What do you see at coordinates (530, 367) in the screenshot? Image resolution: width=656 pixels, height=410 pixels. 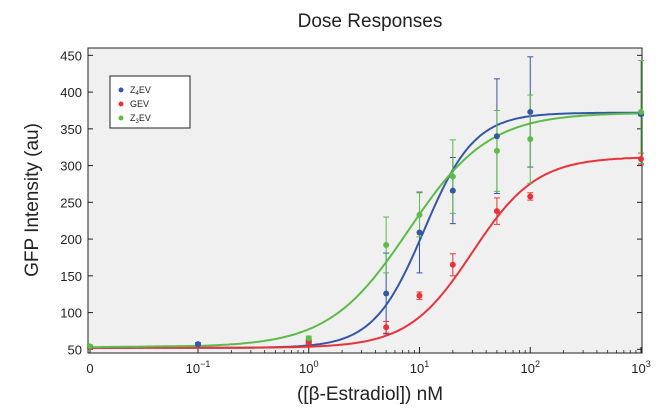 I see `x-tick-label: 10²` at bounding box center [530, 367].